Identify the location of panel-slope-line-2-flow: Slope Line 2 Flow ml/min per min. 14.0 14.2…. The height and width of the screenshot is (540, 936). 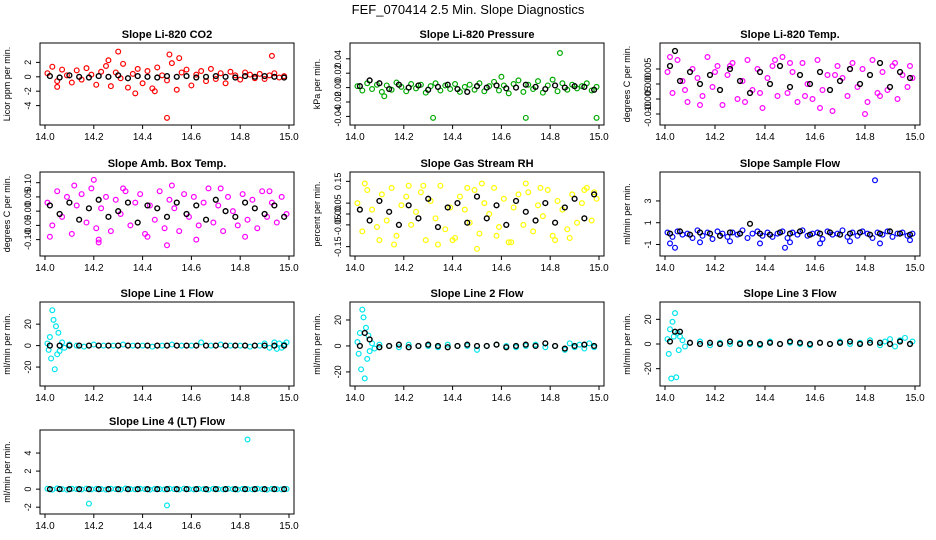
(460, 346).